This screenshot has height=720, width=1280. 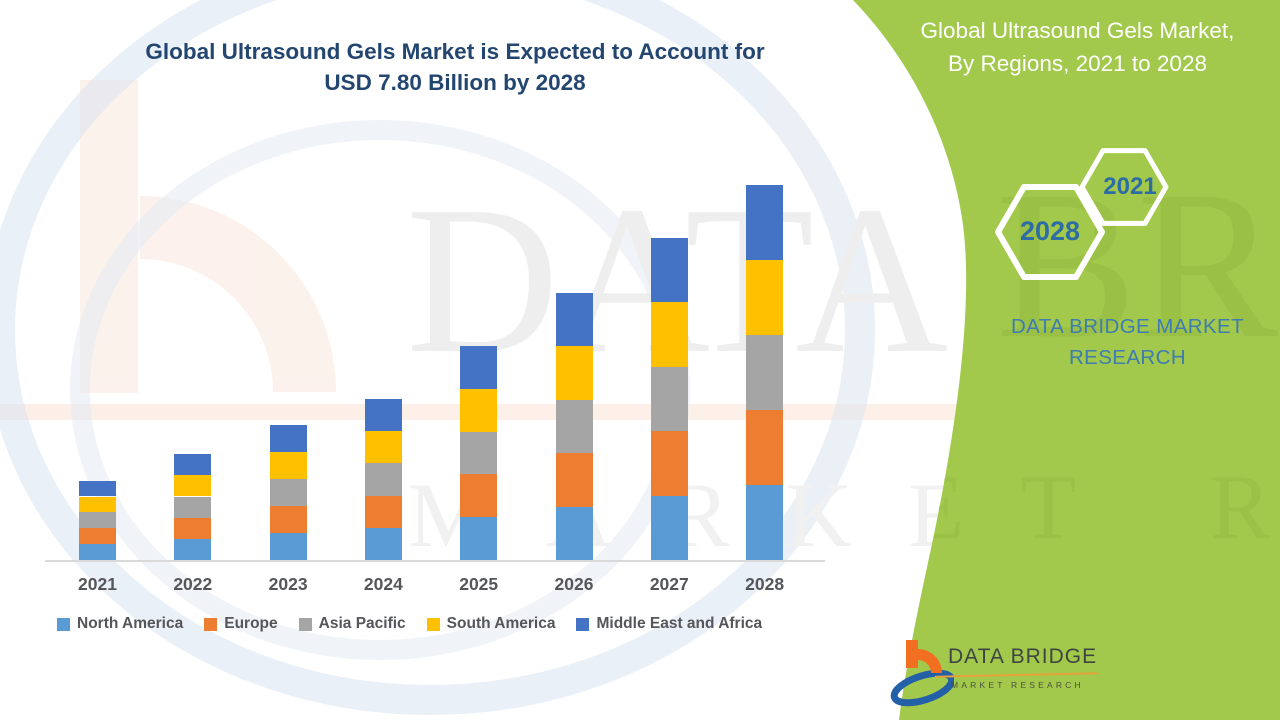 What do you see at coordinates (574, 584) in the screenshot?
I see `x-axis-label-2026: 2026` at bounding box center [574, 584].